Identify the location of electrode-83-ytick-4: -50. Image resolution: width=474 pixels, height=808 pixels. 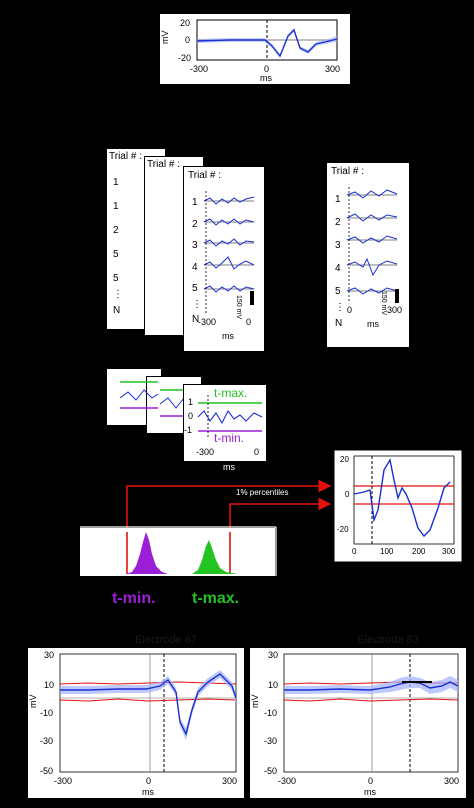
(270, 771).